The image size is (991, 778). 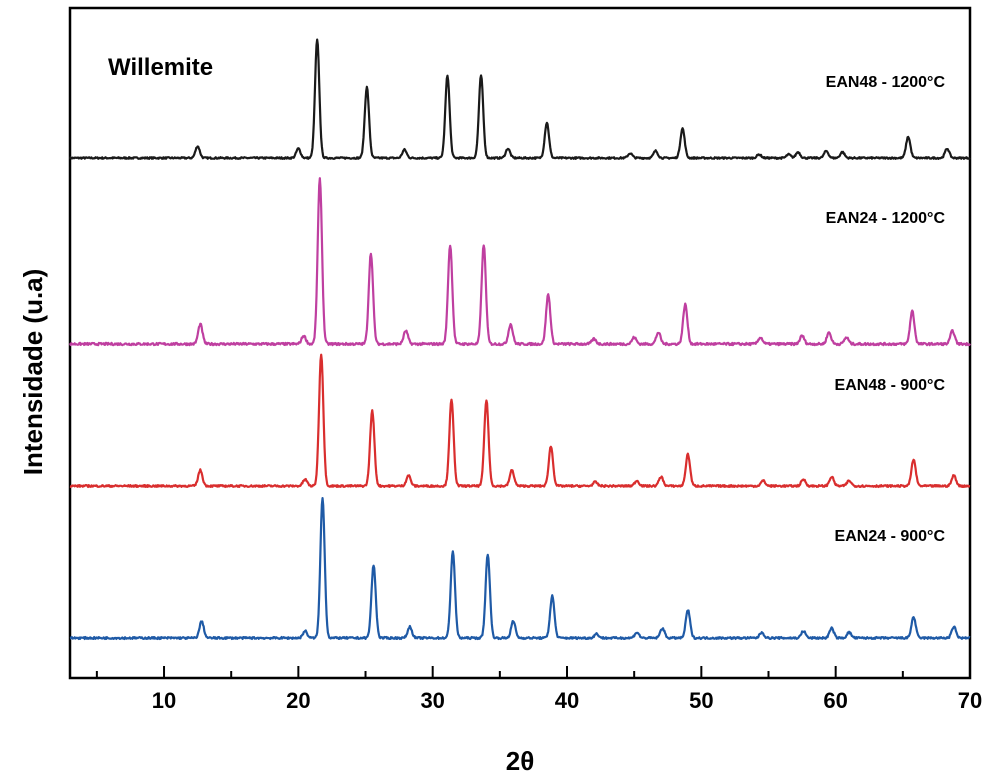 What do you see at coordinates (886, 218) in the screenshot?
I see `series-label: EAN24 - 1200°C` at bounding box center [886, 218].